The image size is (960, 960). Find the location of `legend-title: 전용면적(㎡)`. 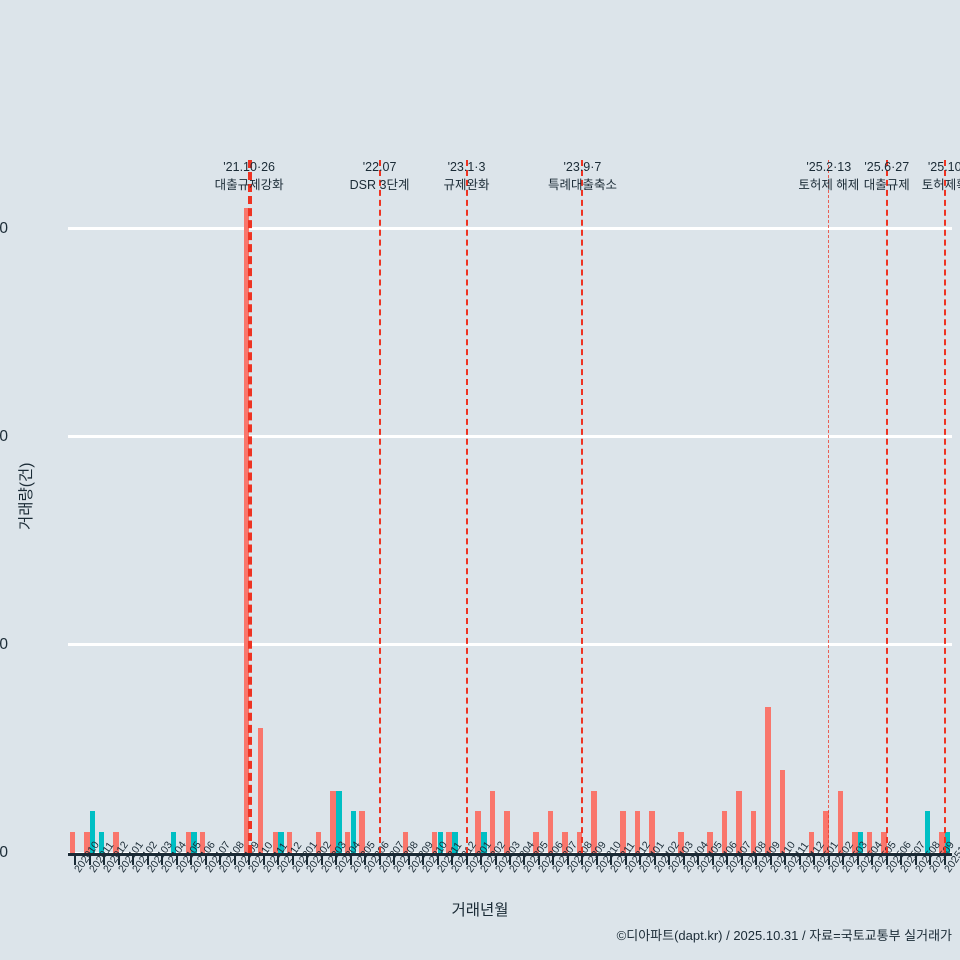

legend-title: 전용면적(㎡) is located at coordinates (381, 112).